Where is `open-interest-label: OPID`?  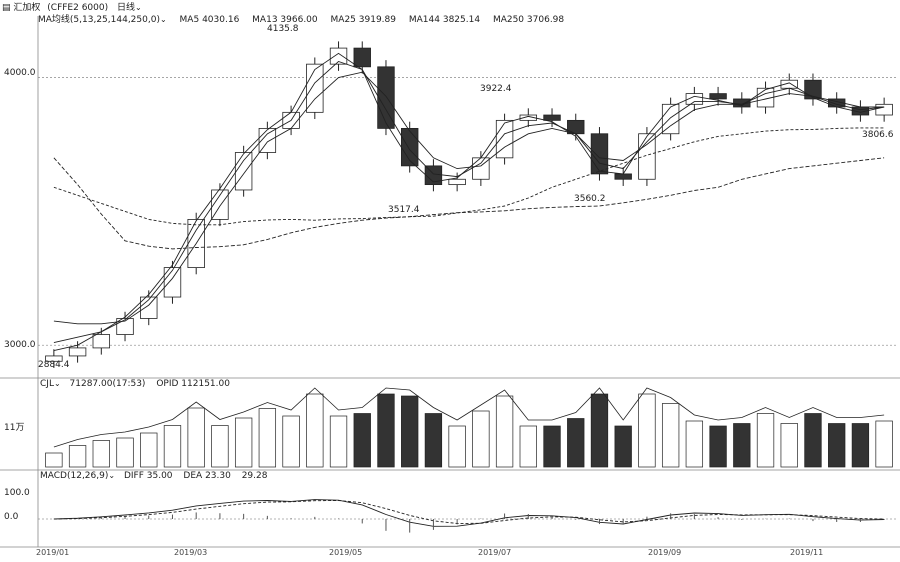 open-interest-label: OPID is located at coordinates (167, 384).